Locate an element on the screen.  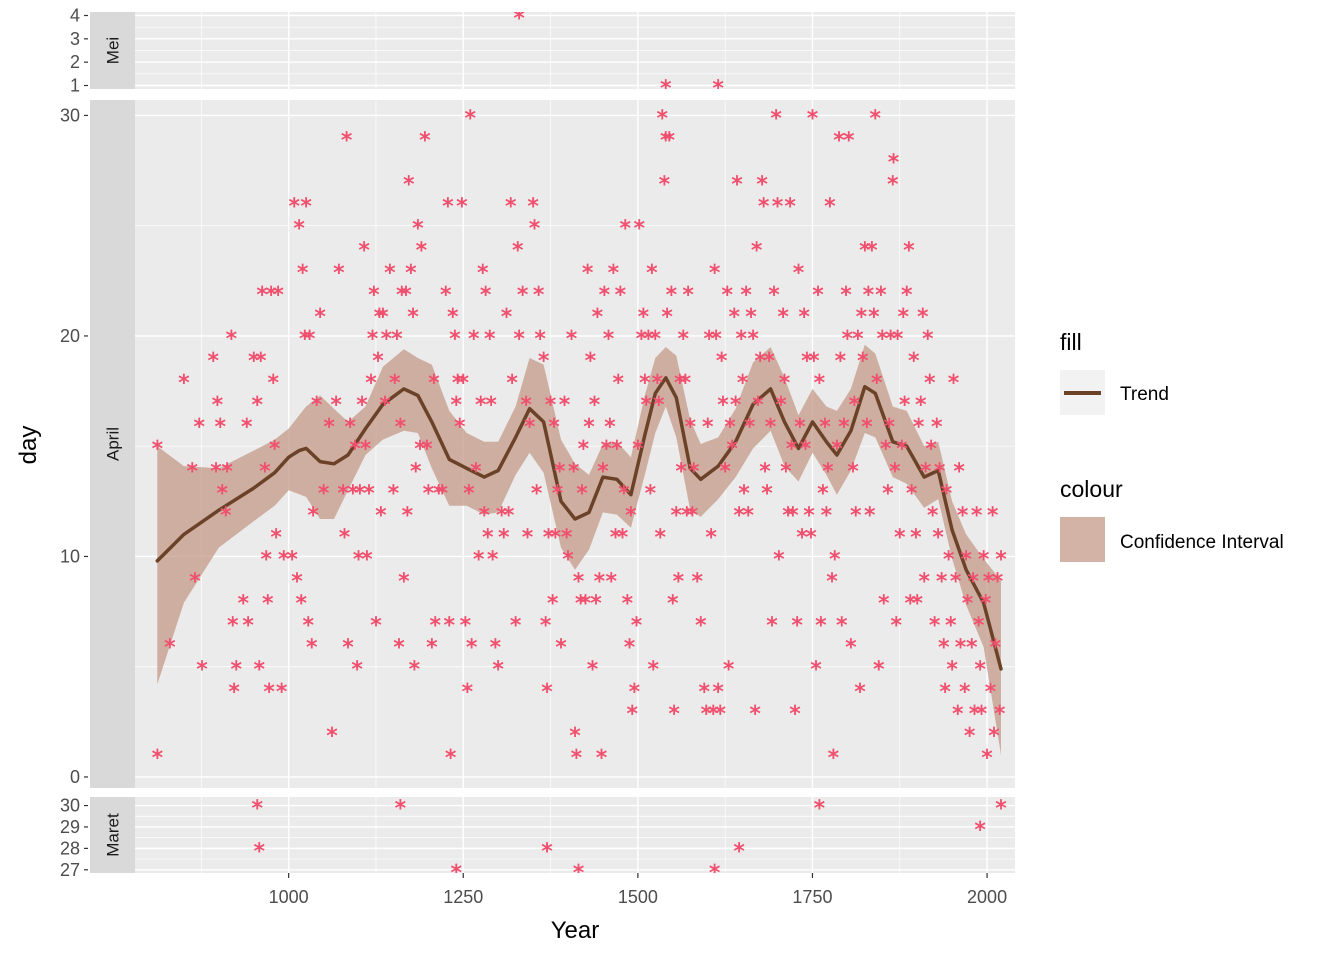
facet-strip-label: Mei is located at coordinates (113, 50).